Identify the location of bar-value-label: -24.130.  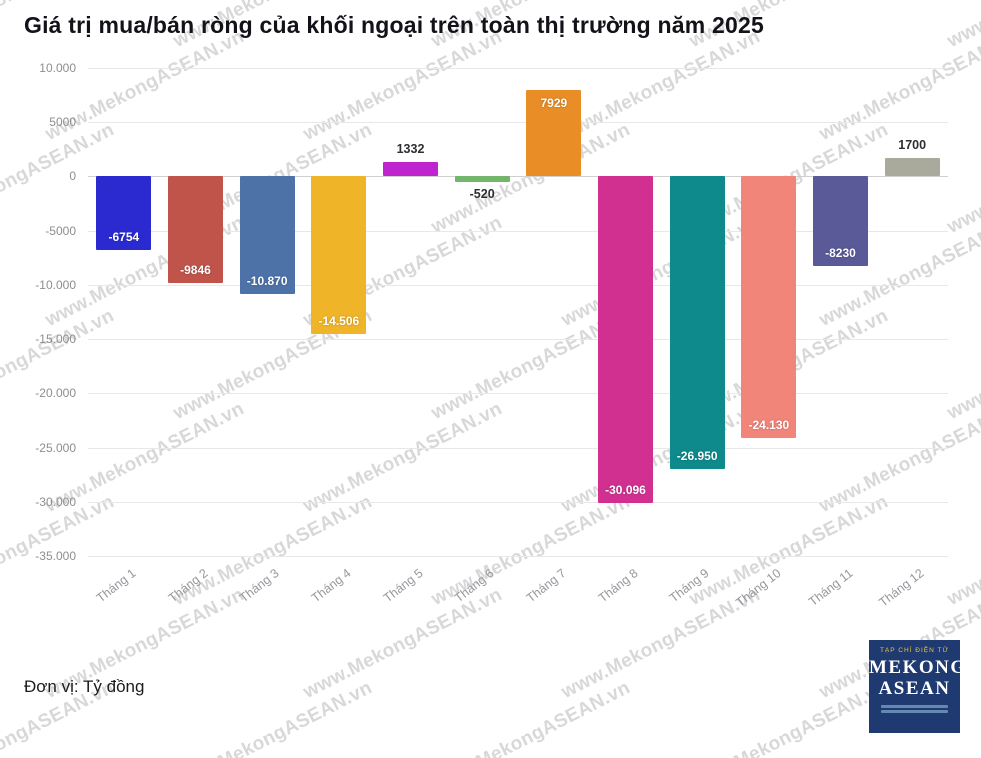
(769, 425).